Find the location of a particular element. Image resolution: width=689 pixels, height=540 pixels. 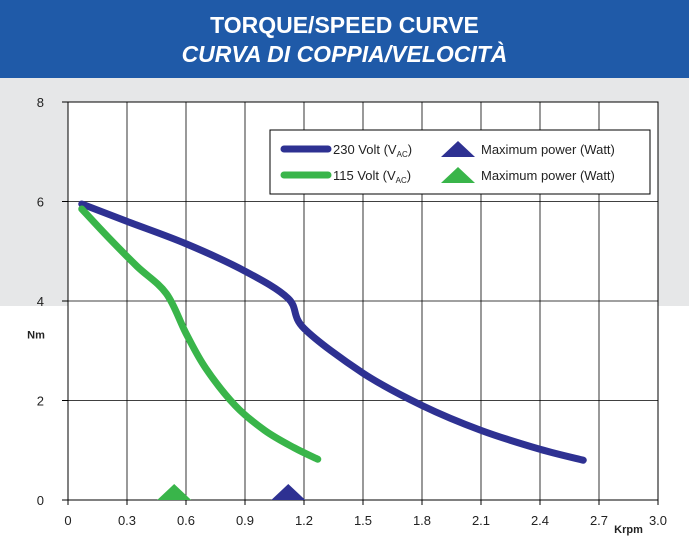

y-tick-label: 8 is located at coordinates (40, 102).